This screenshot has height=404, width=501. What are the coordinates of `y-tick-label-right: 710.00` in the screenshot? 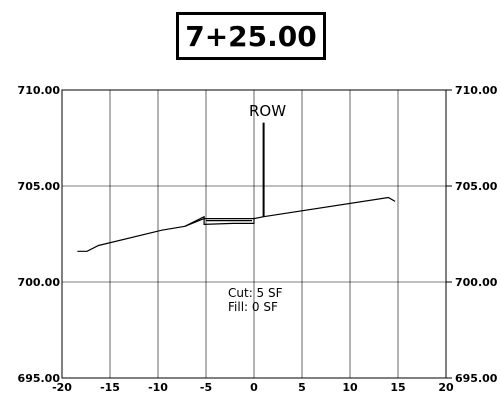 It's located at (476, 90).